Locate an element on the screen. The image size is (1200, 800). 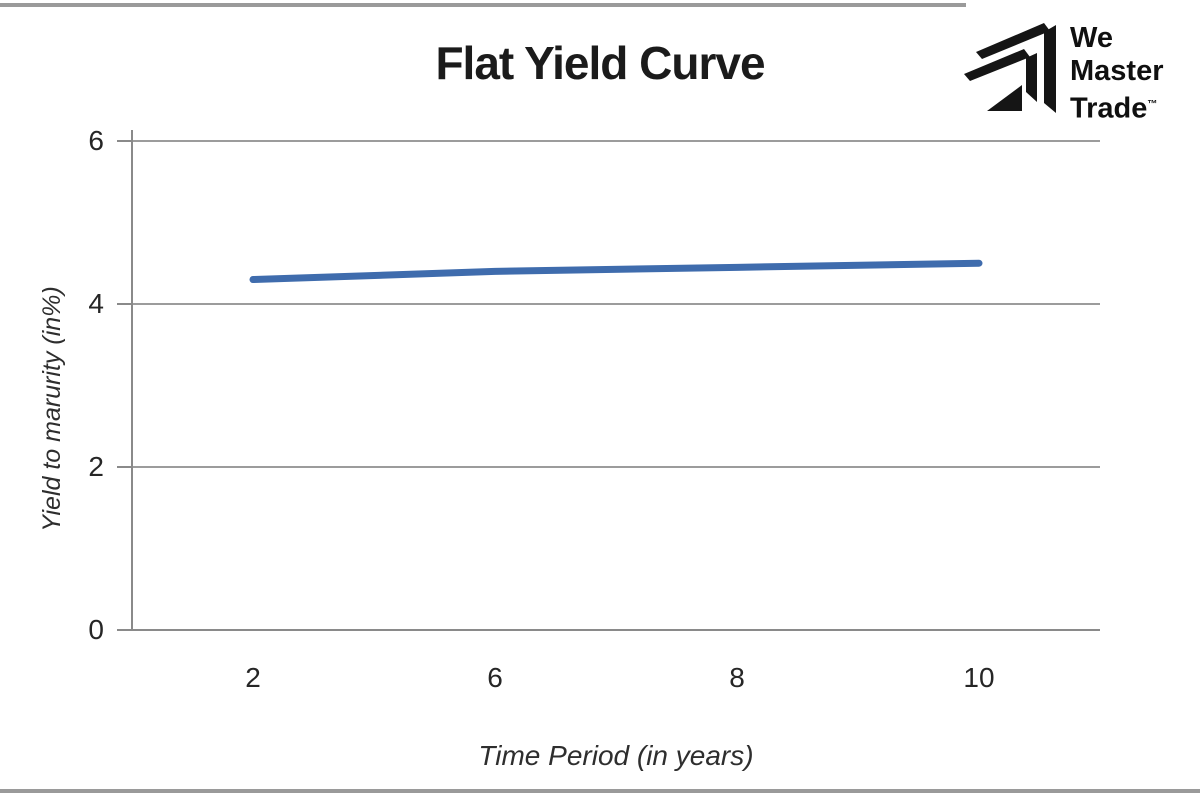
logo-line-we: We is located at coordinates (1091, 38).